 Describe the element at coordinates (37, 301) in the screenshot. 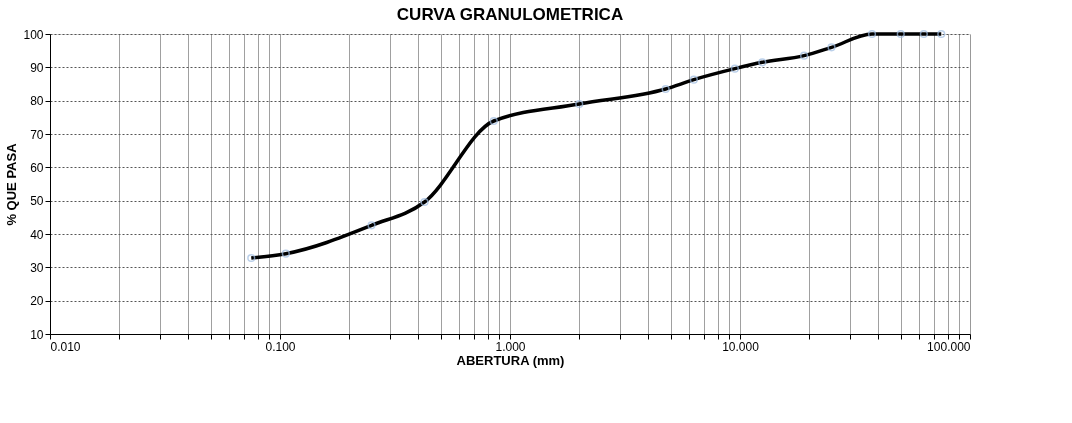

I see `y-tick-label: 20` at that location.